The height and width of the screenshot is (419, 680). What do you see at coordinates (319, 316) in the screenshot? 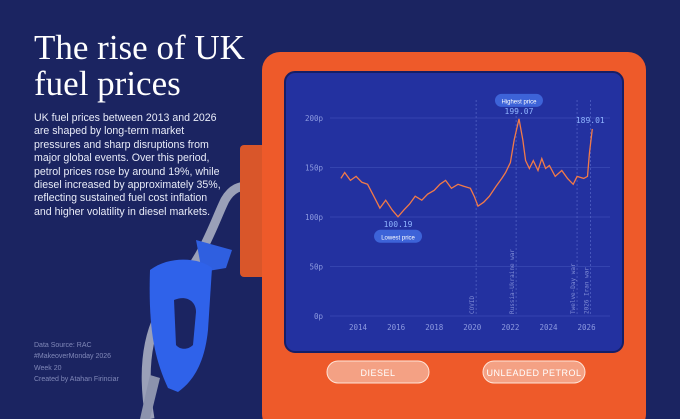
I see `y-tick-label: 0p` at bounding box center [319, 316].